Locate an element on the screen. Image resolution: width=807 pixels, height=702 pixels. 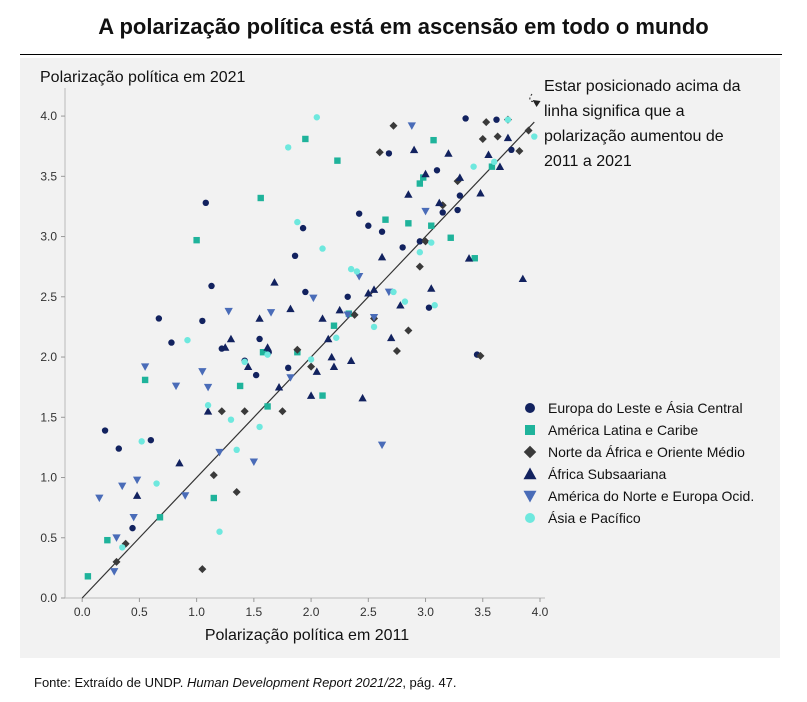
x-tick-label: 1.0 is located at coordinates (196, 612).